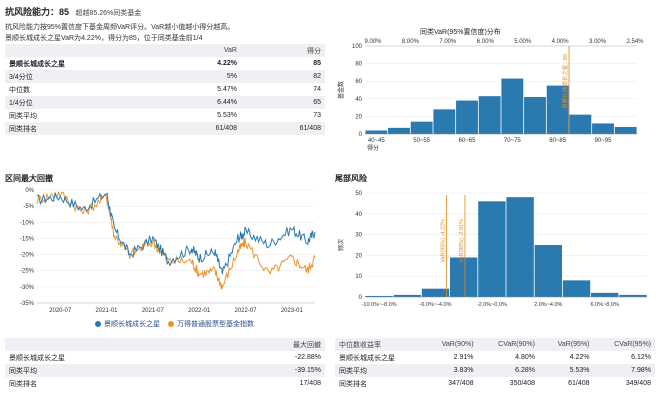  Describe the element at coordinates (245, 311) in the screenshot. I see `x-tick-label: 2022-07` at that location.